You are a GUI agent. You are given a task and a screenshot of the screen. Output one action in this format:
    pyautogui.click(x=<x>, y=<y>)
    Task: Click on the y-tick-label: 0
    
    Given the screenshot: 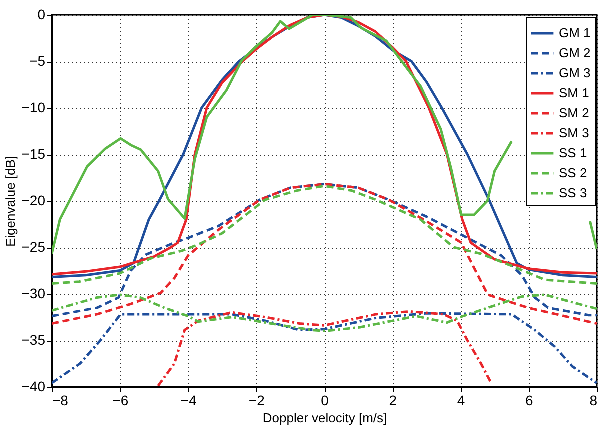 What is the action you would take?
    pyautogui.click(x=42, y=14)
    